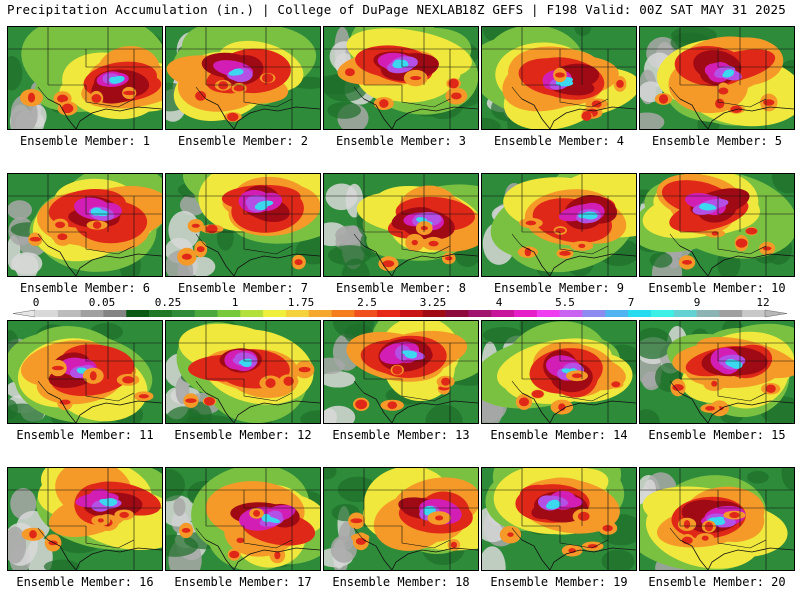  I want to click on panel-label: Ensemble Member: 17, so click(243, 582).